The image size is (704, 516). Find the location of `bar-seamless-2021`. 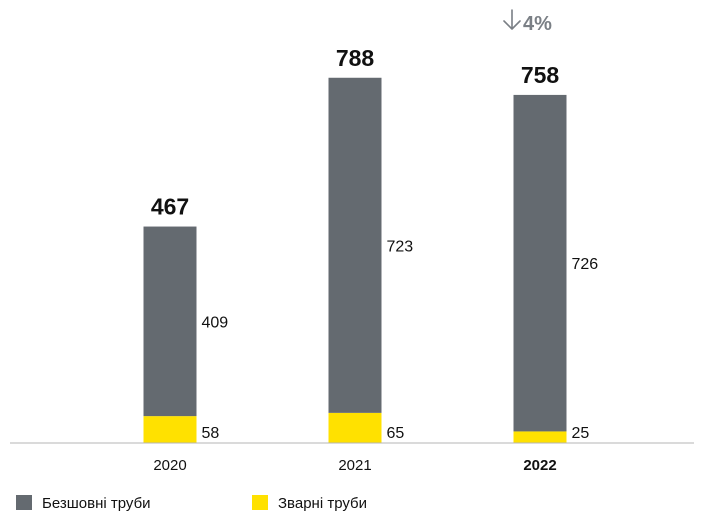

bar-seamless-2021 is located at coordinates (355, 245).